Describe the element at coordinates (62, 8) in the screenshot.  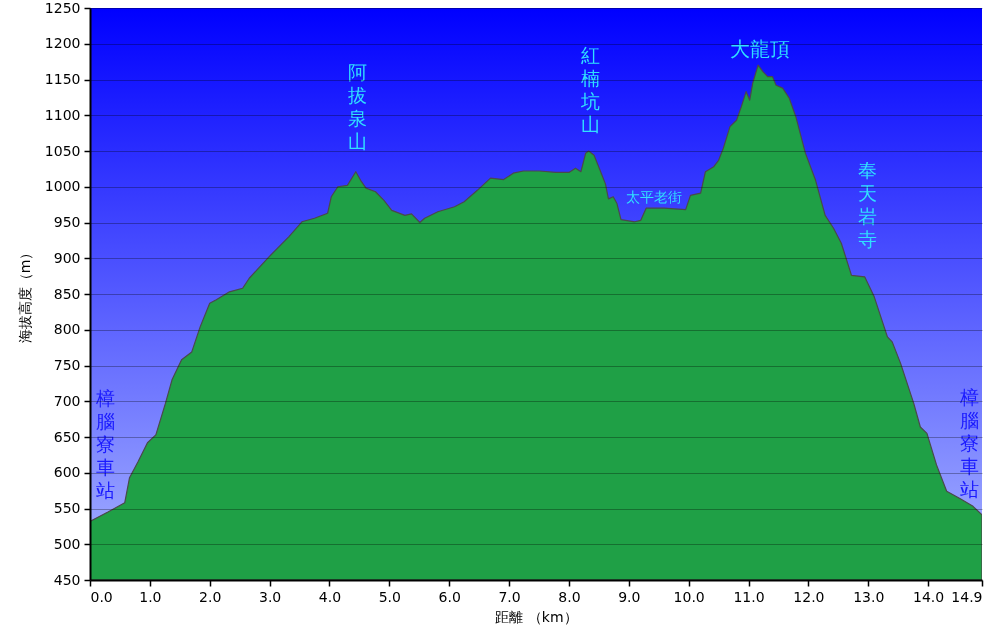
I see `y-tick-label: 1250` at that location.